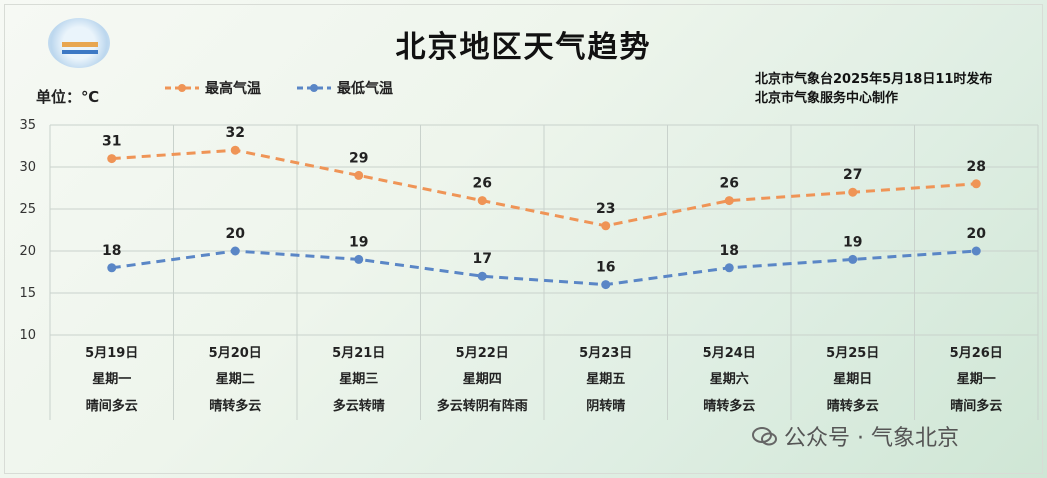 The height and width of the screenshot is (478, 1047). Describe the element at coordinates (359, 406) in the screenshot. I see `weather-label: 多云转晴` at that location.